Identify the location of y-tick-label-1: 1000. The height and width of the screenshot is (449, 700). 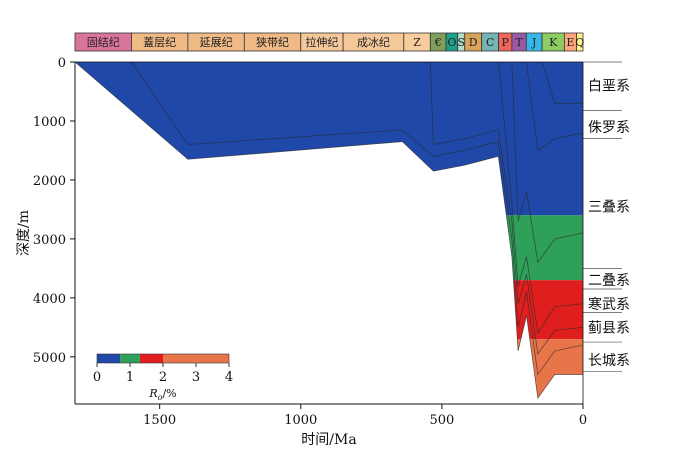
(49, 122).